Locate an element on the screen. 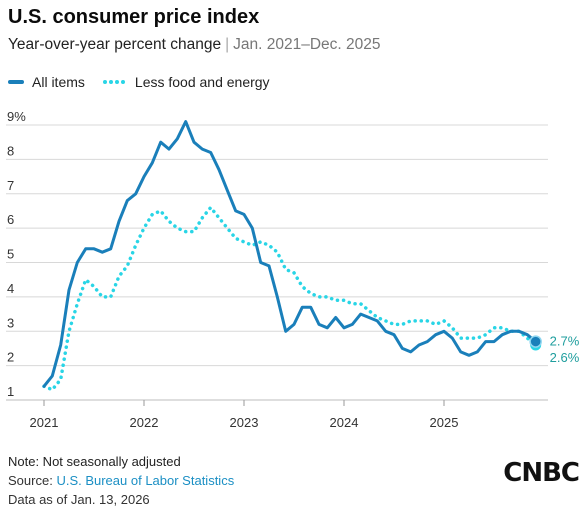  legend-label-core: Less food and energy is located at coordinates (202, 82).